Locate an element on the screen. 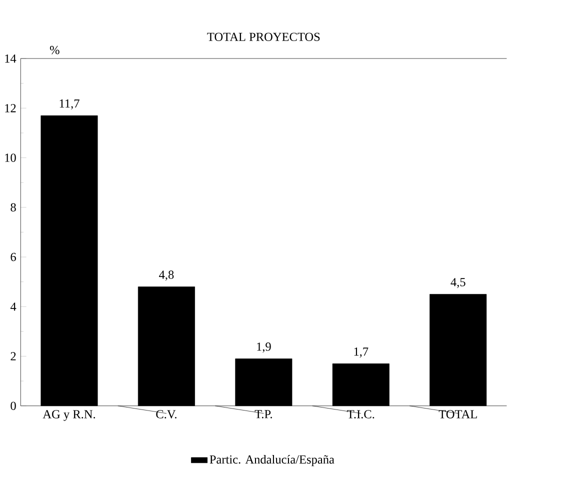  y-tick-label: 8 is located at coordinates (13, 207).